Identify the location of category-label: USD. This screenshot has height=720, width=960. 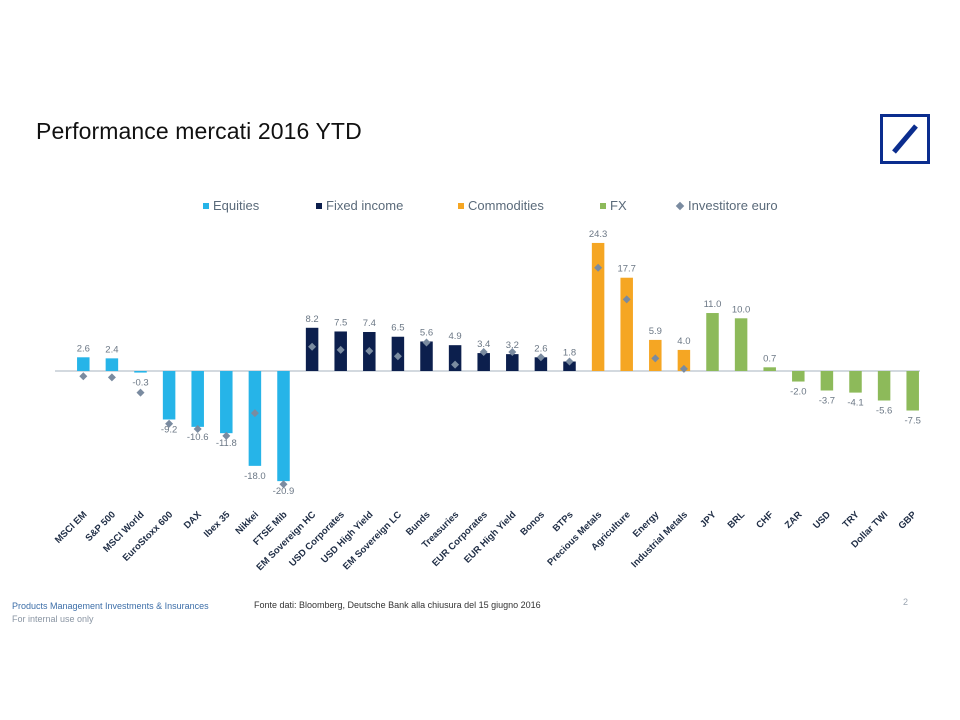
(822, 520).